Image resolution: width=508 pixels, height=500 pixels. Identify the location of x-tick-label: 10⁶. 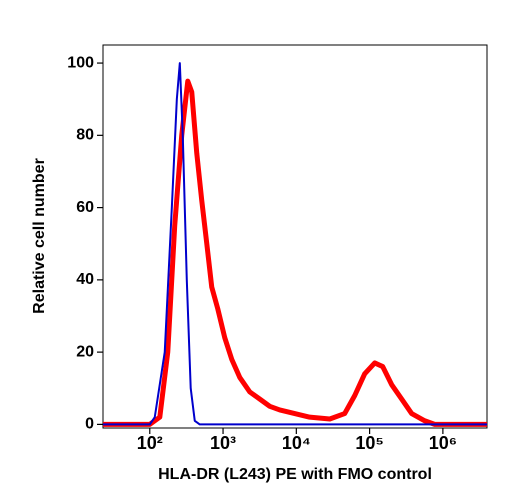
(443, 443).